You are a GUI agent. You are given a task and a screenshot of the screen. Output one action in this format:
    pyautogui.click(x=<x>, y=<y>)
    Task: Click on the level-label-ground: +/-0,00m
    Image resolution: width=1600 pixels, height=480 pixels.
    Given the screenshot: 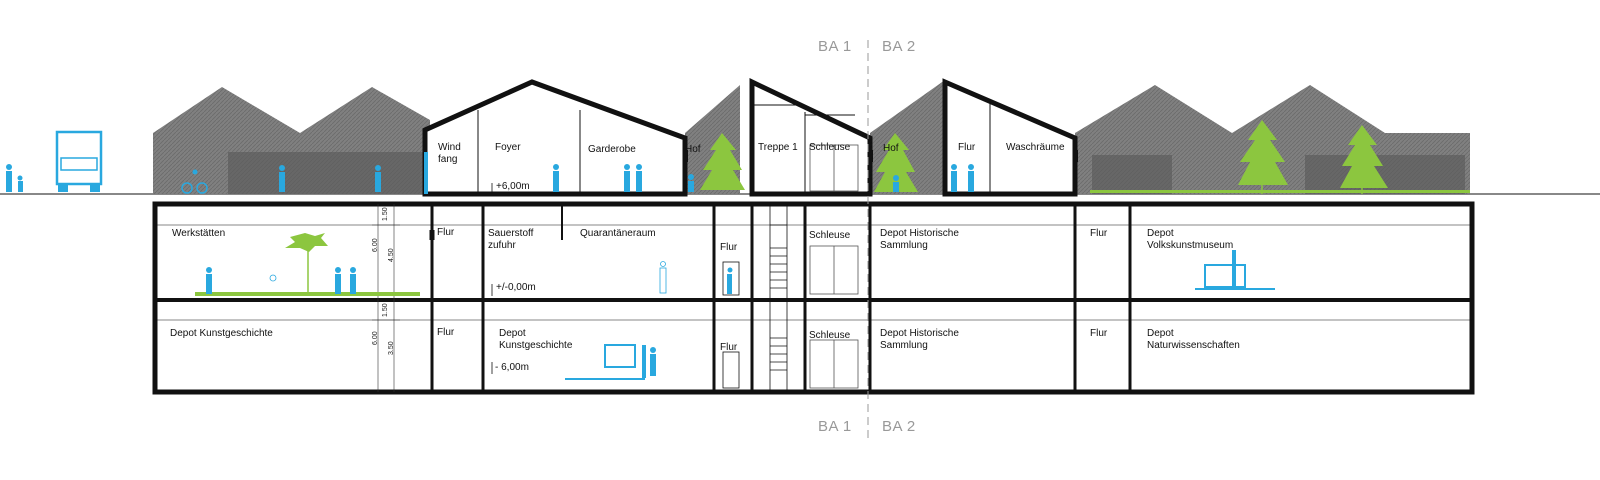 What is the action you would take?
    pyautogui.click(x=516, y=287)
    